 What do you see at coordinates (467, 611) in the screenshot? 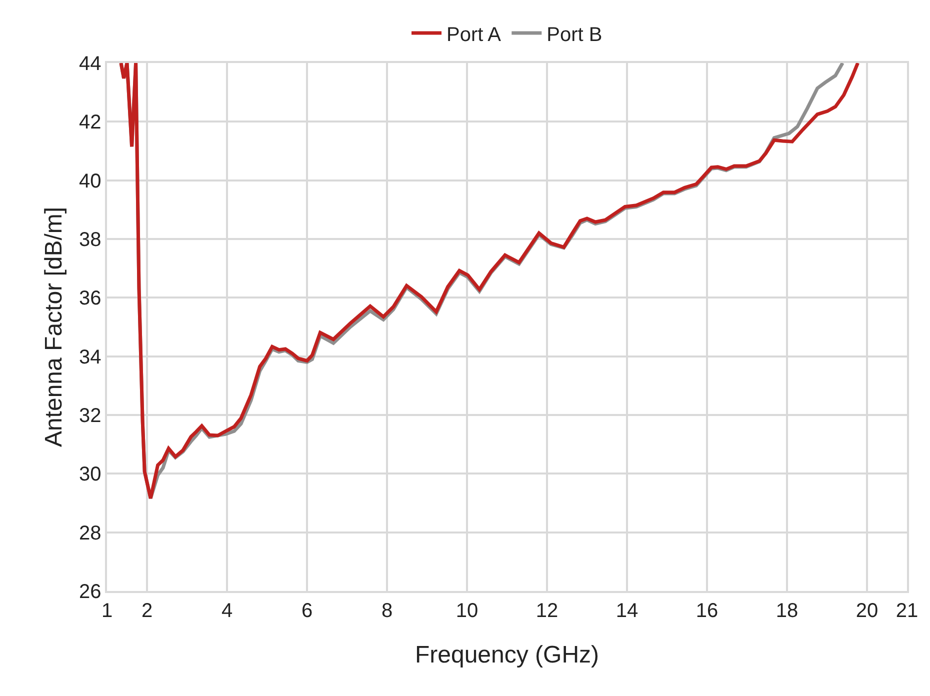
I see `x-tick-label: 10` at bounding box center [467, 611].